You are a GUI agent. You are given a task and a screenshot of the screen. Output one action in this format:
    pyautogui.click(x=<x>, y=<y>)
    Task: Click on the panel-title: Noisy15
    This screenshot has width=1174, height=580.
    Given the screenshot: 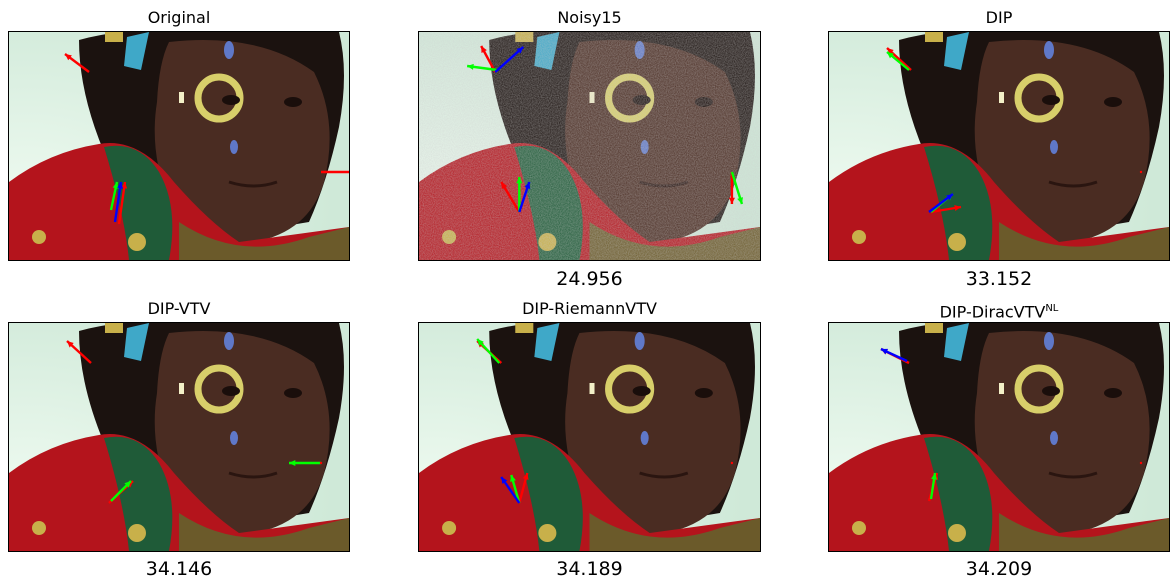 What is the action you would take?
    pyautogui.click(x=589, y=17)
    